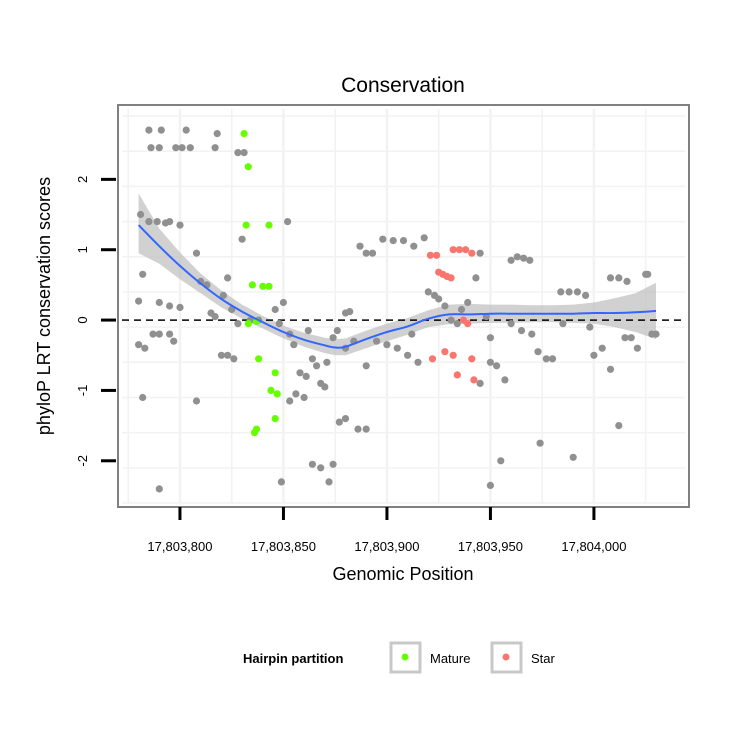 This screenshot has height=750, width=750. I want to click on x-tick-label: 17,803,800, so click(179, 546).